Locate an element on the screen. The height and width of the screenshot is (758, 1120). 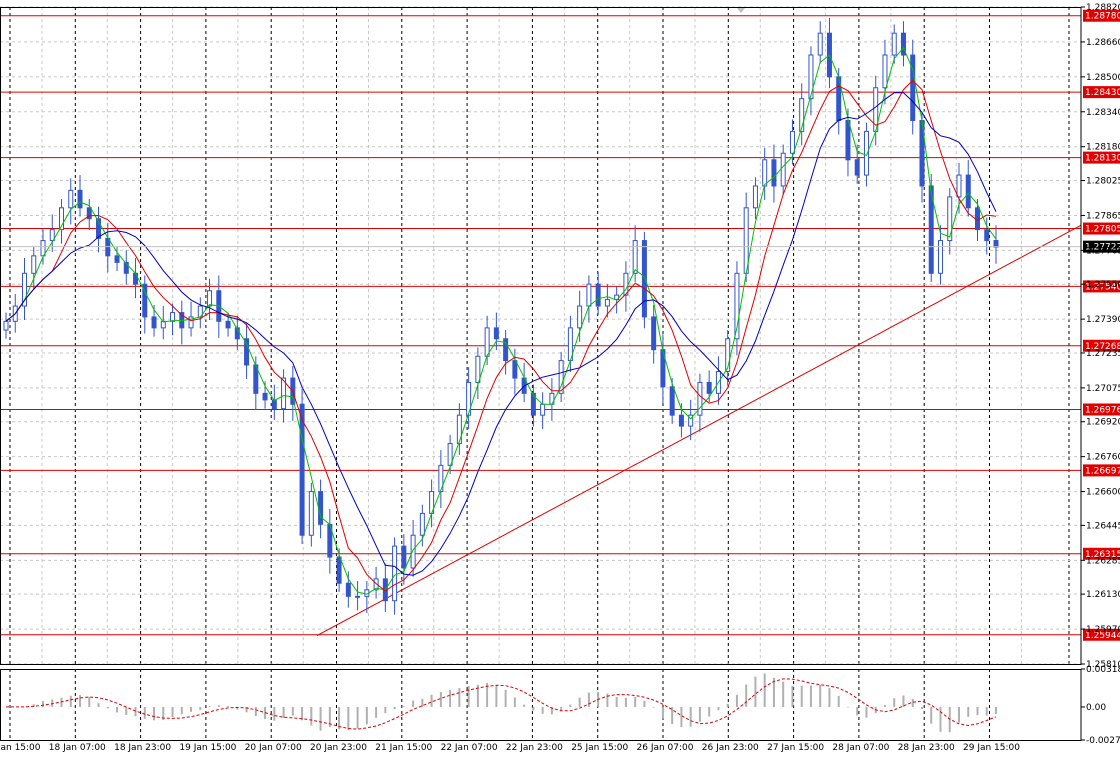
osc-signal-line is located at coordinates (501, 704).